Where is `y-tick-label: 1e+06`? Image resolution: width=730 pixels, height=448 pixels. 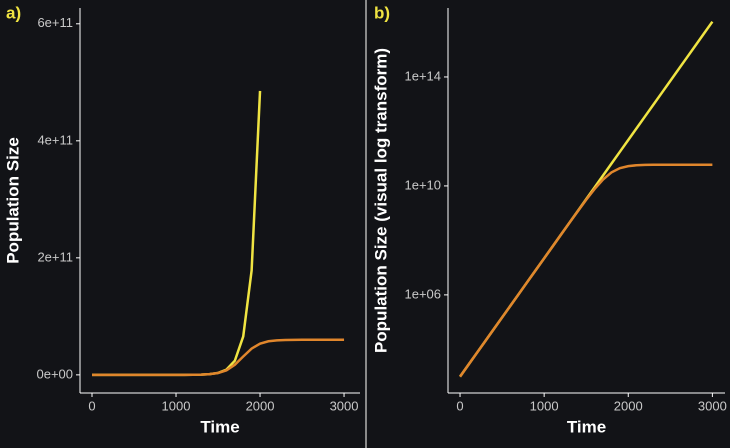 y-tick-label: 1e+06 is located at coordinates (422, 293).